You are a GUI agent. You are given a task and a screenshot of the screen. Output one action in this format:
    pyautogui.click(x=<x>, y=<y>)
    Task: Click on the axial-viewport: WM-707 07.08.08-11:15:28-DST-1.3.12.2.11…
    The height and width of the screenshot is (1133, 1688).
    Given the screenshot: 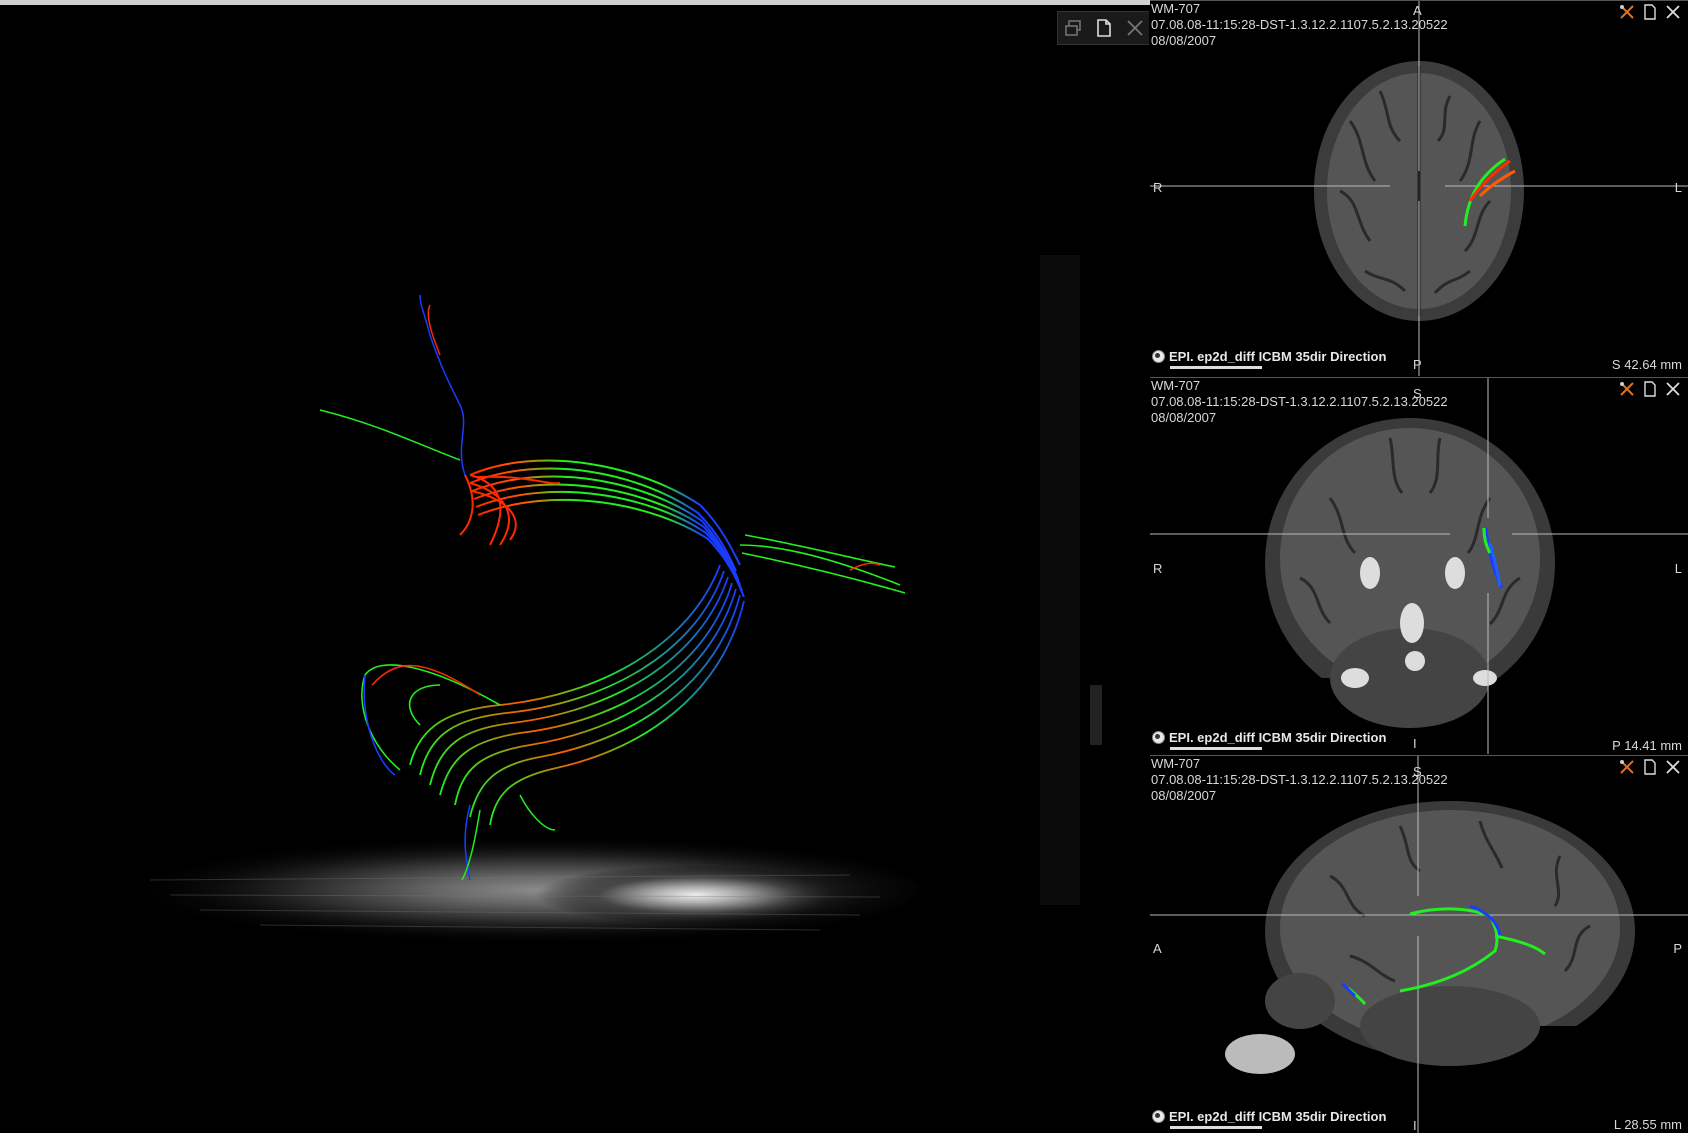 What is the action you would take?
    pyautogui.click(x=1419, y=188)
    